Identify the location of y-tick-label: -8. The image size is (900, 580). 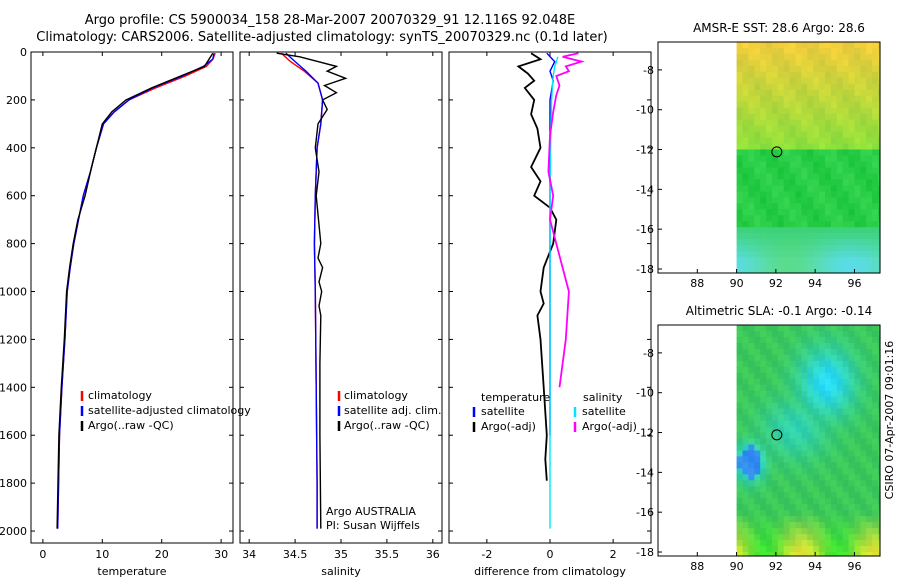
(648, 353).